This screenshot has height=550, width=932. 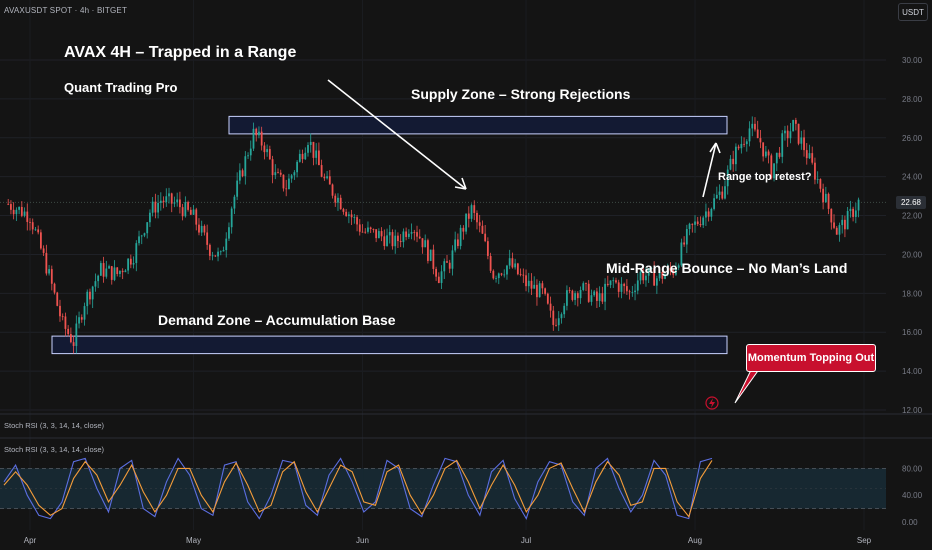 What do you see at coordinates (66, 10) in the screenshot?
I see `pair-title: AVAXUSDT SPOT · 4h · BITGET` at bounding box center [66, 10].